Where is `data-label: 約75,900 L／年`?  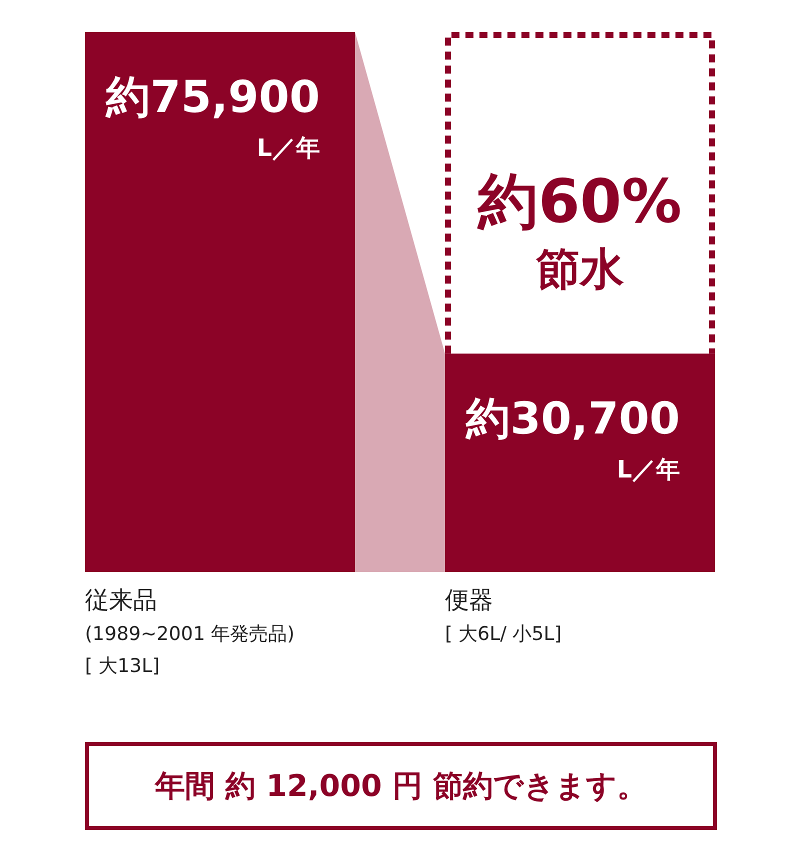 data-label: 約75,900 L／年 is located at coordinates (212, 117).